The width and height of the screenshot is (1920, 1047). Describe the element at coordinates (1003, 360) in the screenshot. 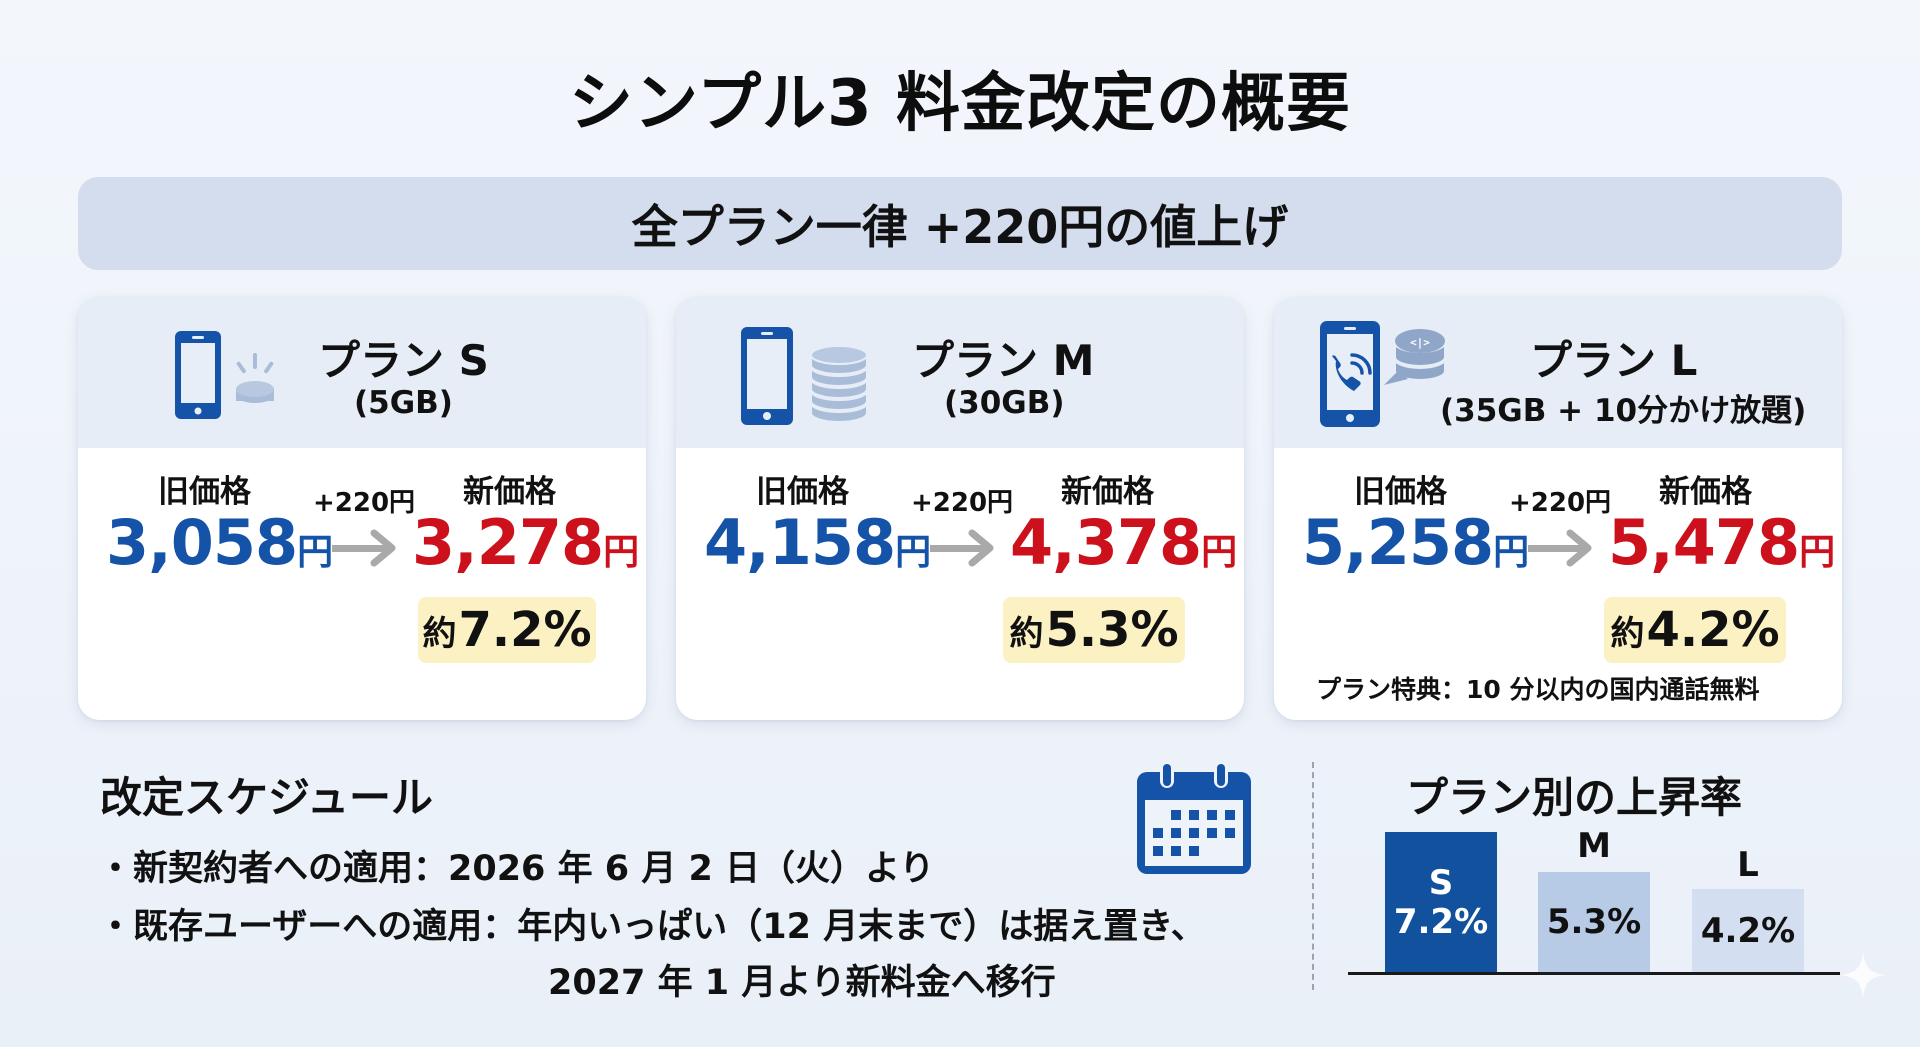

I see `plan-name: プラン M` at that location.